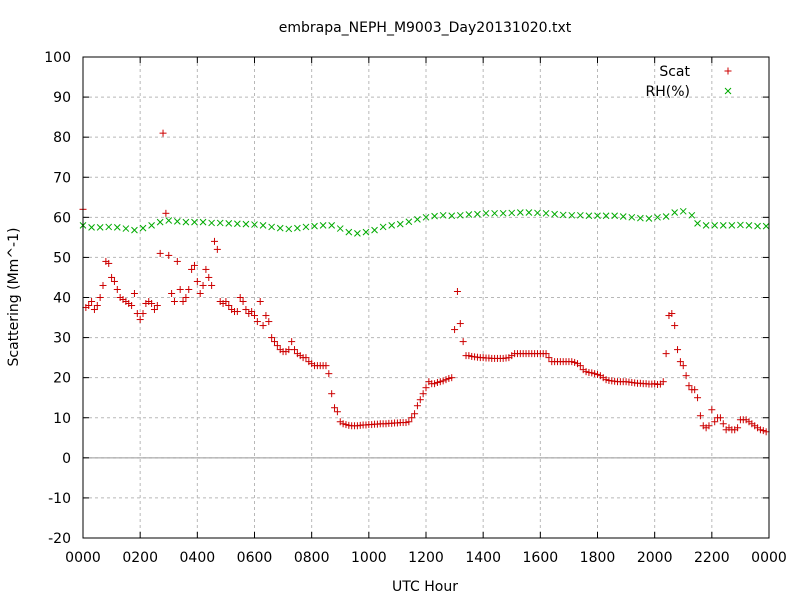  What do you see at coordinates (598, 558) in the screenshot?
I see `x-tick-label: 1800` at bounding box center [598, 558].